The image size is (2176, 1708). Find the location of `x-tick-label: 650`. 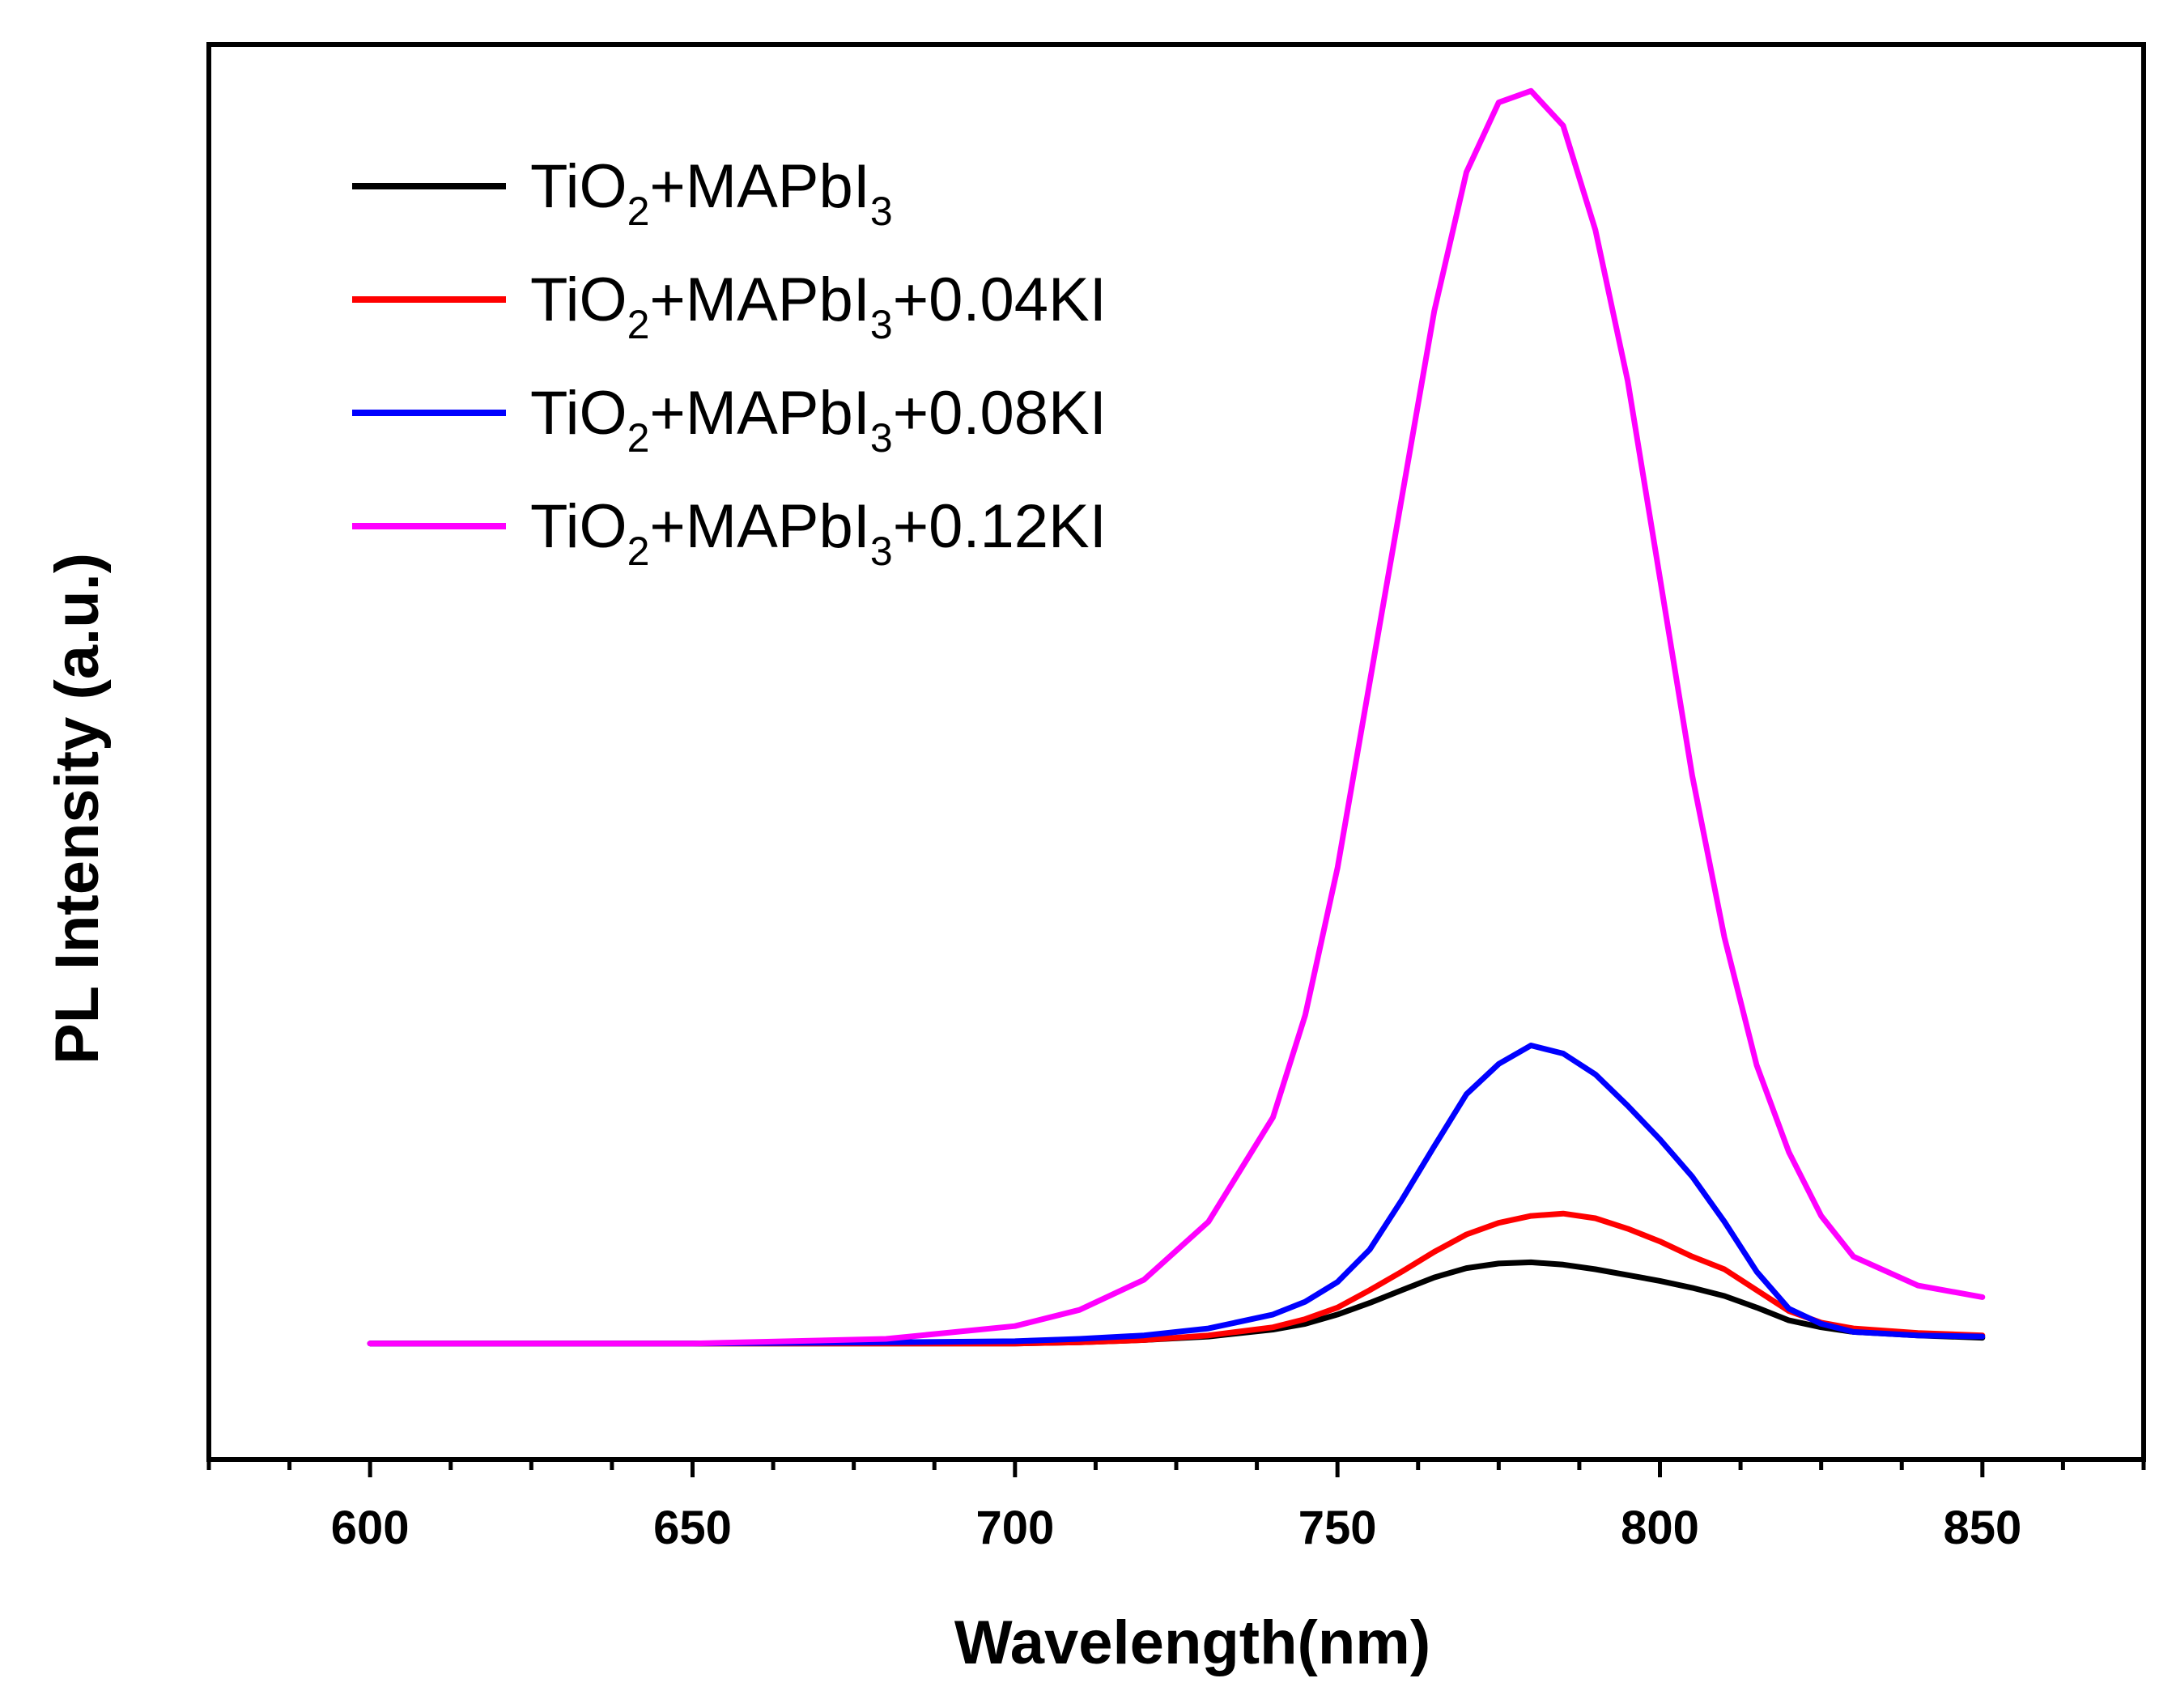

x-tick-label: 650 is located at coordinates (692, 1528).